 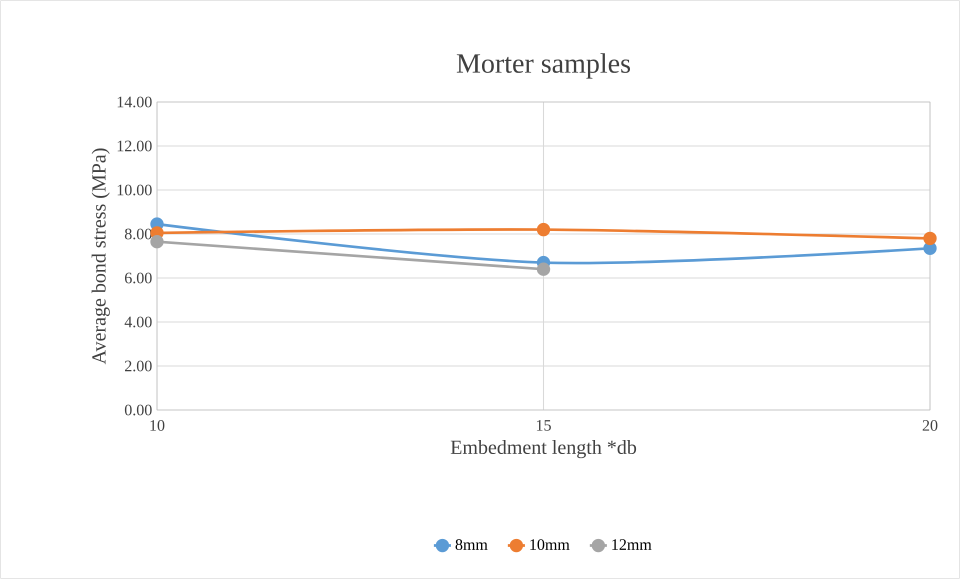 I want to click on y-axis-title: Average bond stress (MPa), so click(x=101, y=256).